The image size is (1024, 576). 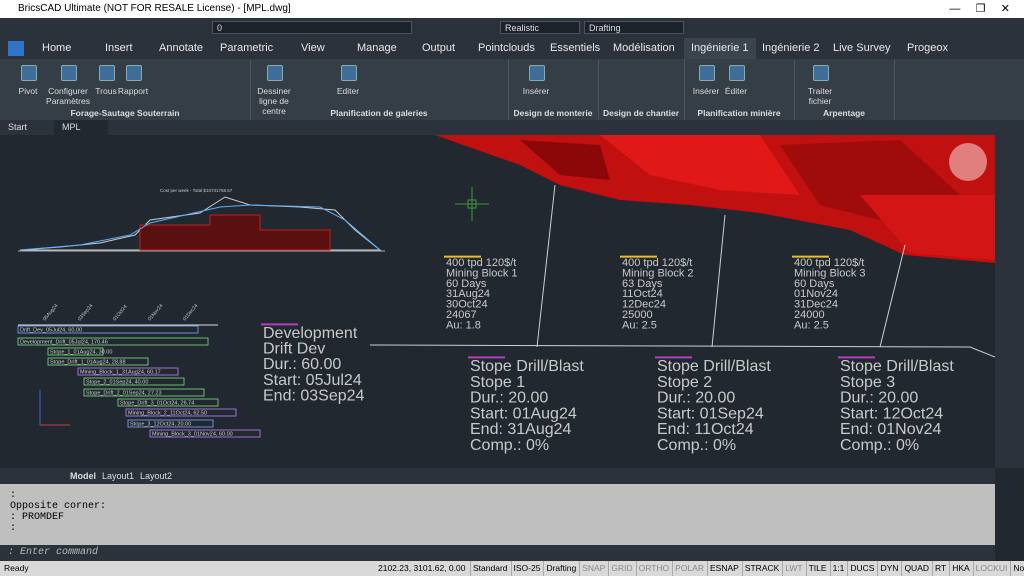 I want to click on ribbon-tab: Annotate, so click(x=181, y=48).